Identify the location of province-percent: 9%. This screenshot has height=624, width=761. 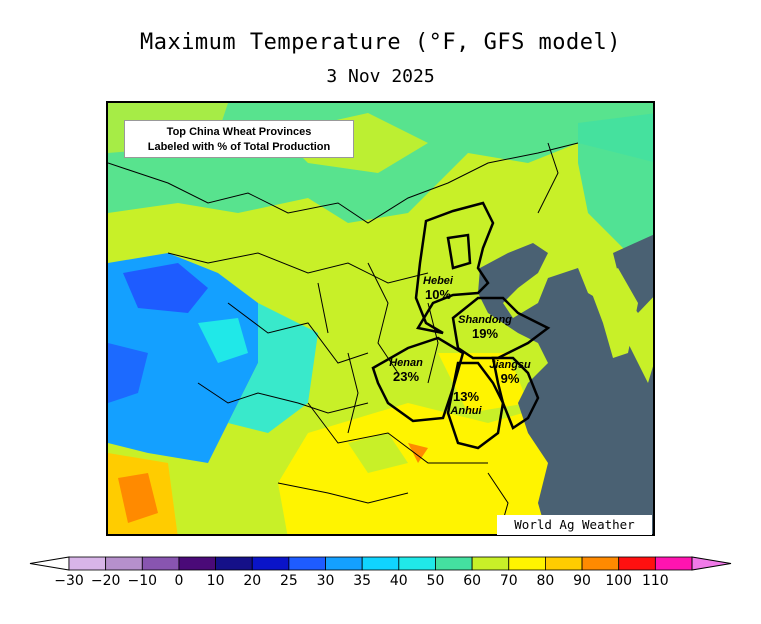
(510, 378).